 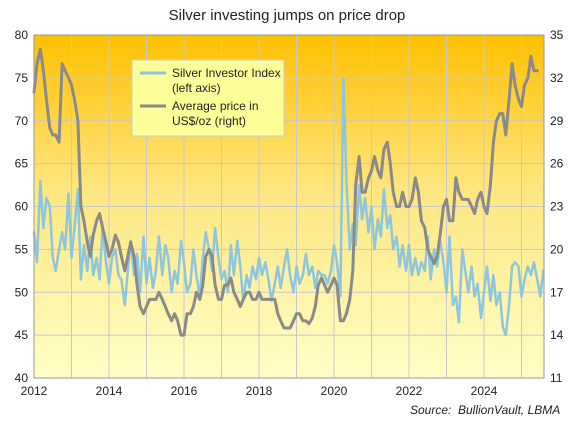 What do you see at coordinates (557, 249) in the screenshot?
I see `right-axis-tick-label: 20` at bounding box center [557, 249].